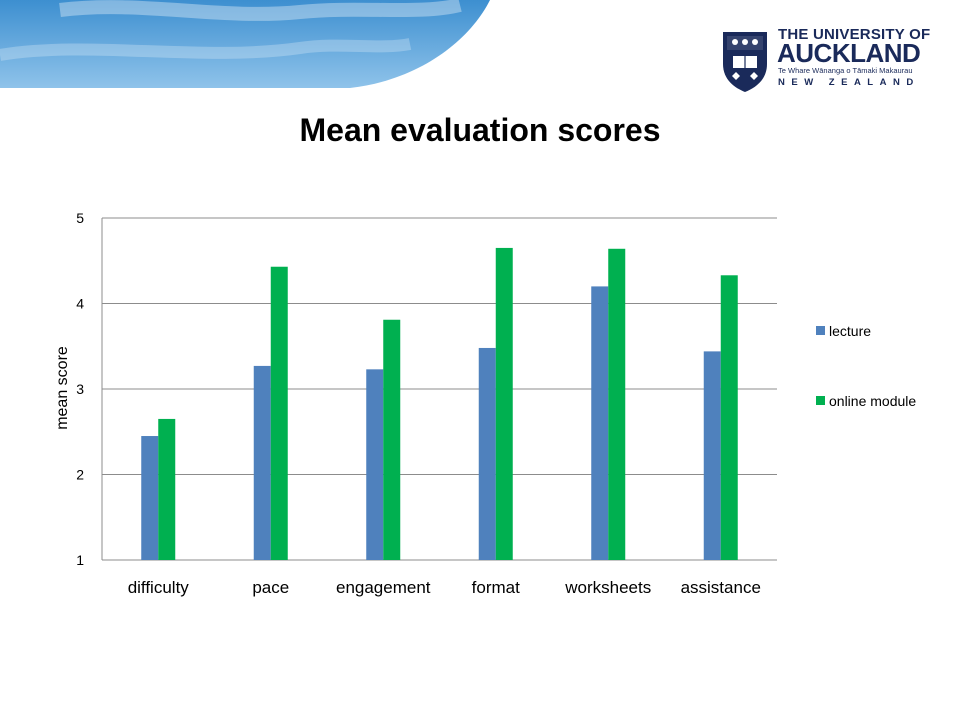 This screenshot has height=720, width=960. Describe the element at coordinates (820, 400) in the screenshot. I see `legend-swatch-online-module` at that location.